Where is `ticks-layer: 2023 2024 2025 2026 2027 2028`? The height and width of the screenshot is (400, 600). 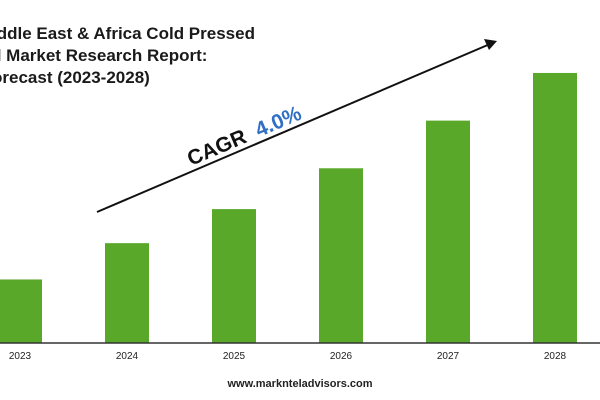
ticks-layer: 2023 2024 2025 2026 2027 2028 is located at coordinates (288, 356).